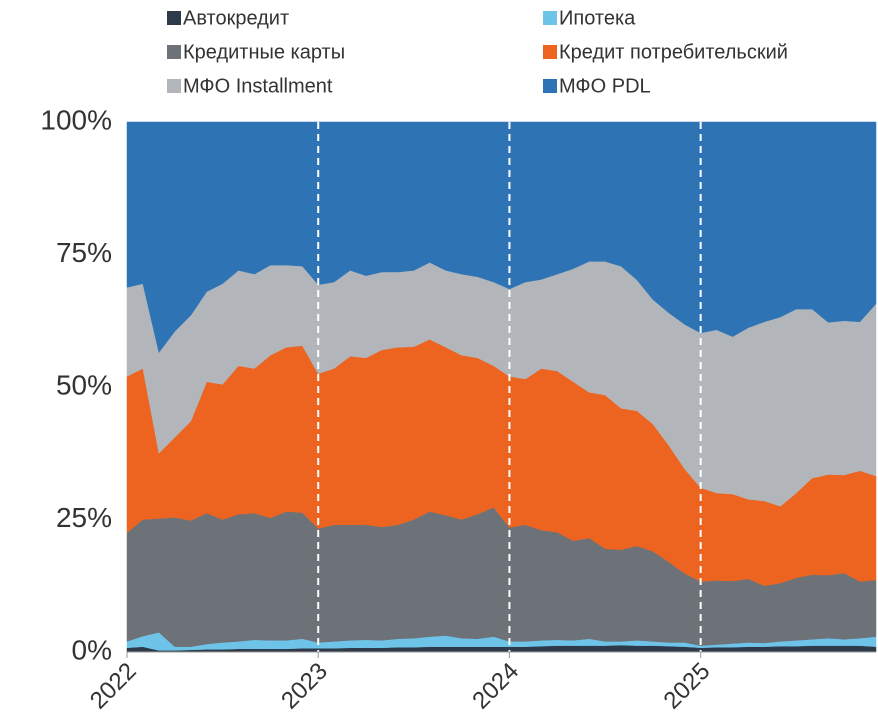  I want to click on legend-label: Кредитные карты, so click(264, 52).